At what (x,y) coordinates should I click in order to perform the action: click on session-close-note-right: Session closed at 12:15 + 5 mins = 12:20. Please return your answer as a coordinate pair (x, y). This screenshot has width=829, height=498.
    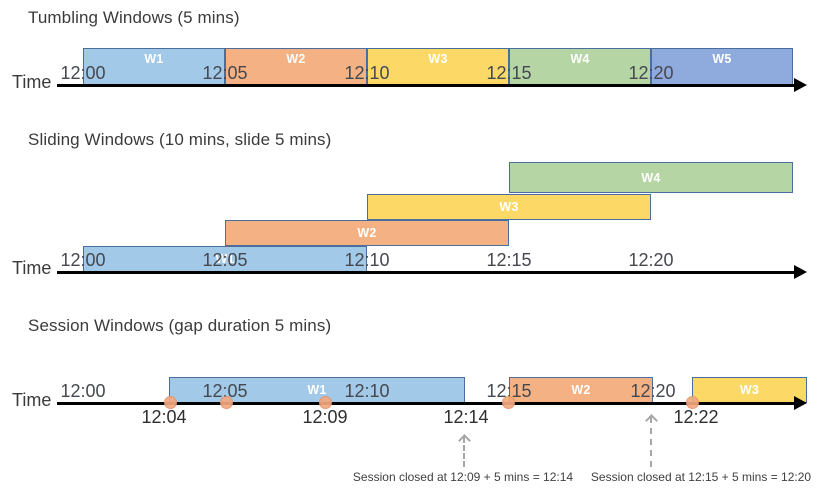
    Looking at the image, I should click on (701, 477).